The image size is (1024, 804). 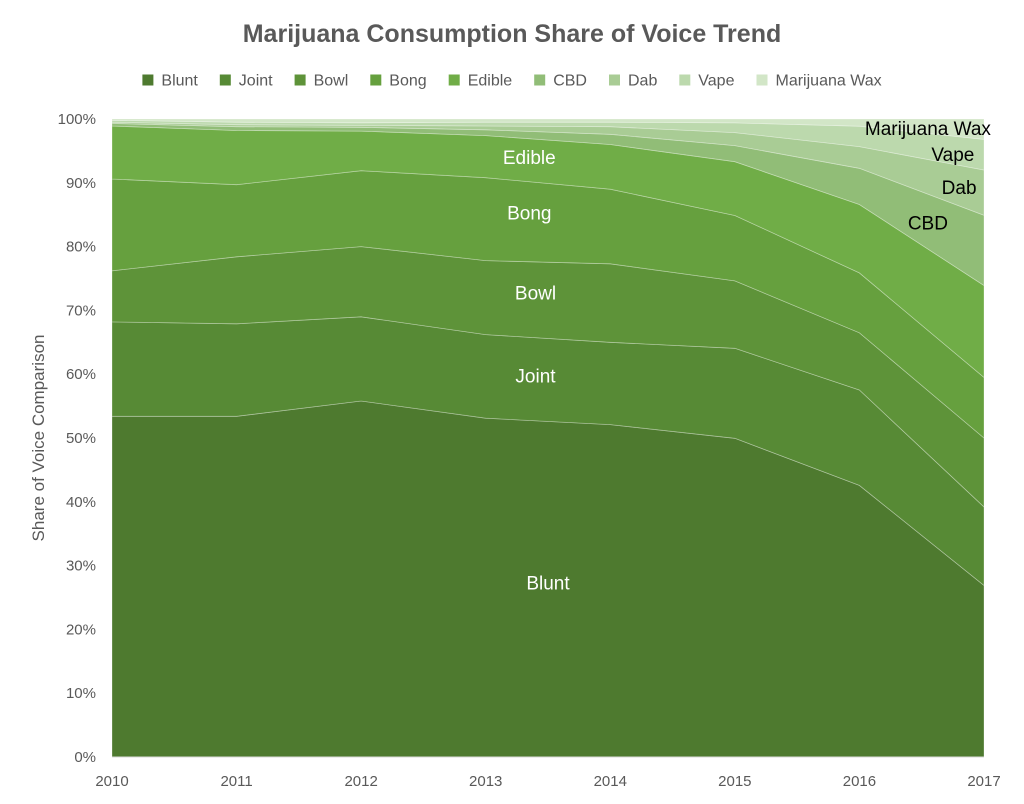 I want to click on x-axis-ticks: 2010 2011 2012 2013 2014 2015 2016 2017, so click(x=547, y=781).